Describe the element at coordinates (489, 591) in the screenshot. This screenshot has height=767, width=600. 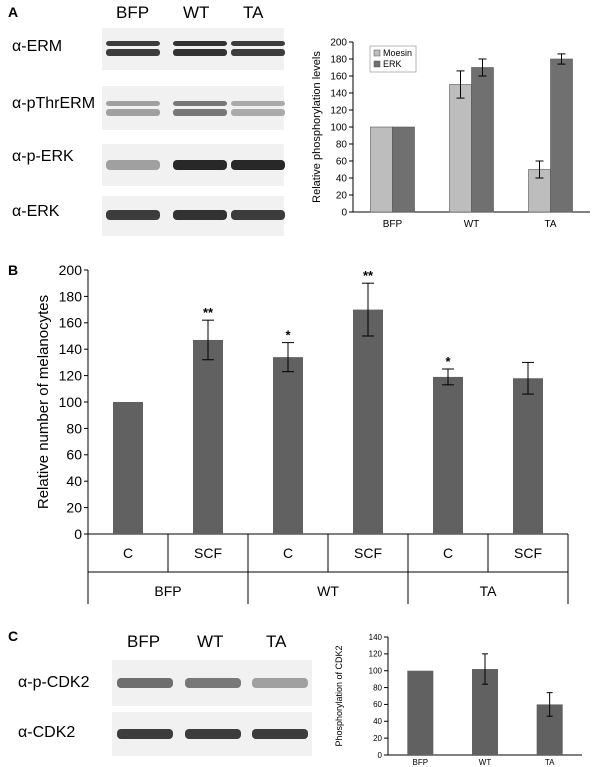
I see `x-group-label: TA` at that location.